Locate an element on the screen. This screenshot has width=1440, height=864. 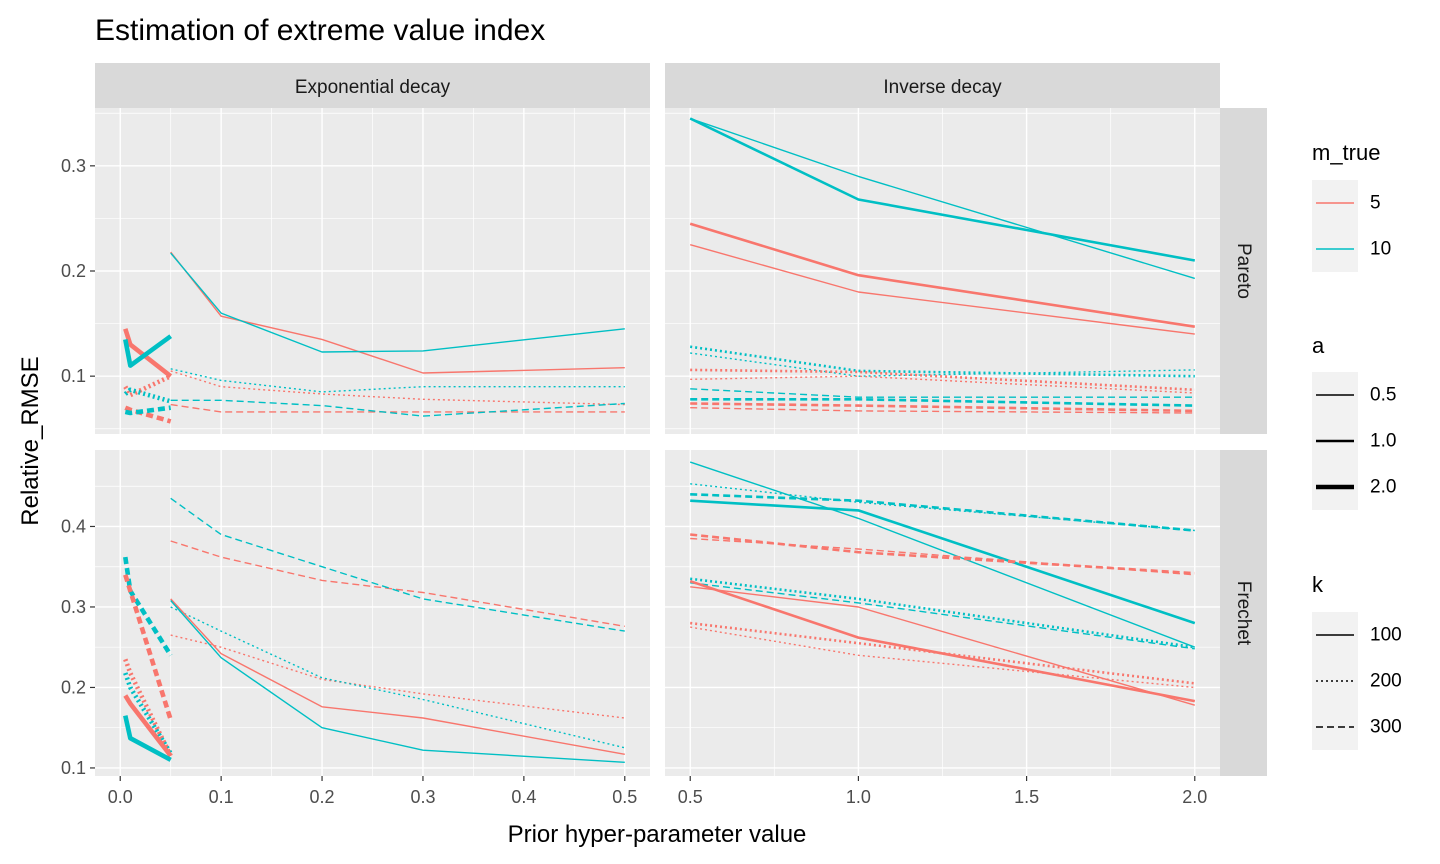
legend-item: 10 is located at coordinates (1351, 249).